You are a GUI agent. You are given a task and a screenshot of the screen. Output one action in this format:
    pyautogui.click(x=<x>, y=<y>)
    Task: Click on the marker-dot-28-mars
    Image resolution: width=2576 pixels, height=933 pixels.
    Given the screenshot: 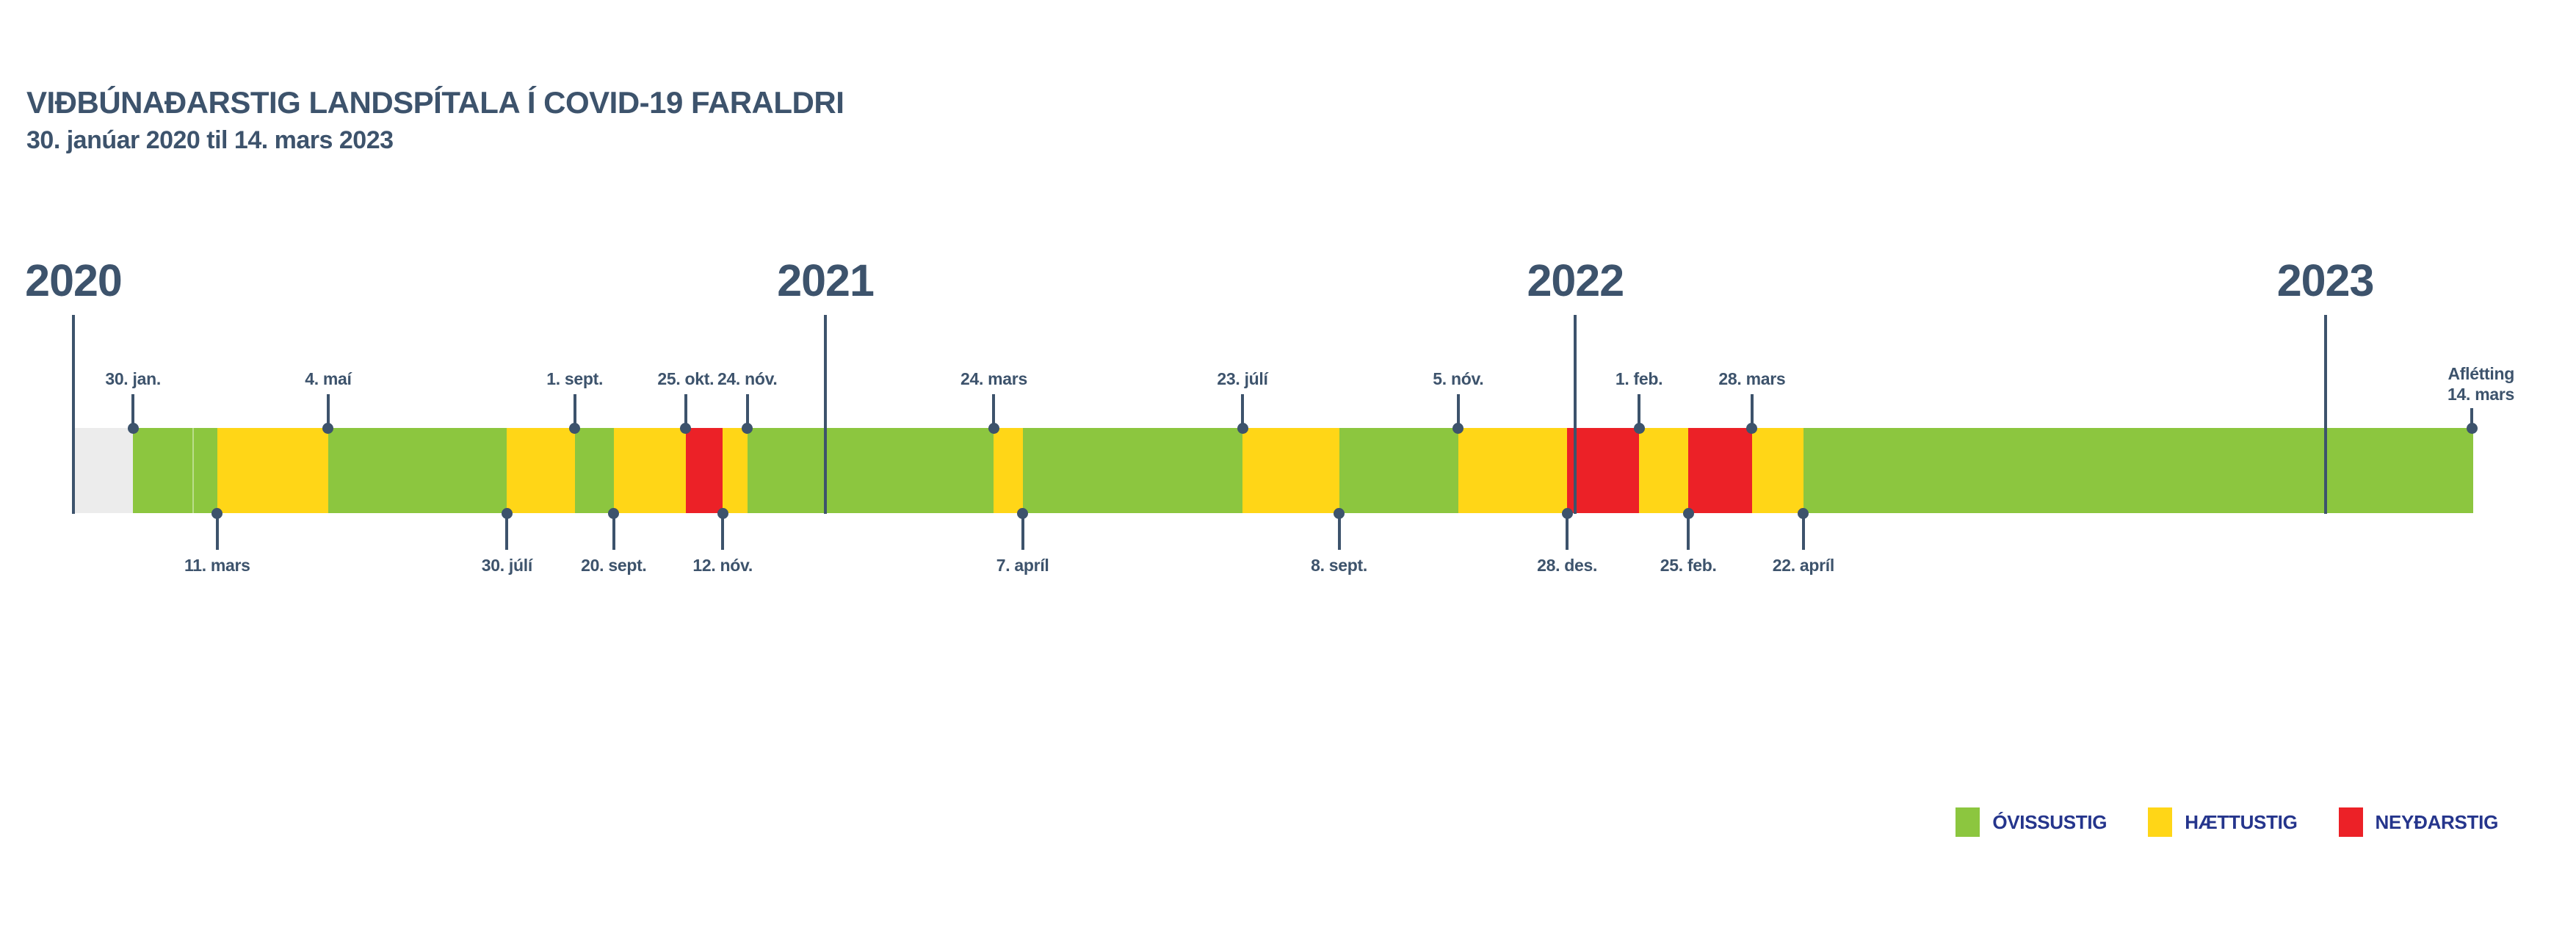 What is the action you would take?
    pyautogui.click(x=1752, y=428)
    